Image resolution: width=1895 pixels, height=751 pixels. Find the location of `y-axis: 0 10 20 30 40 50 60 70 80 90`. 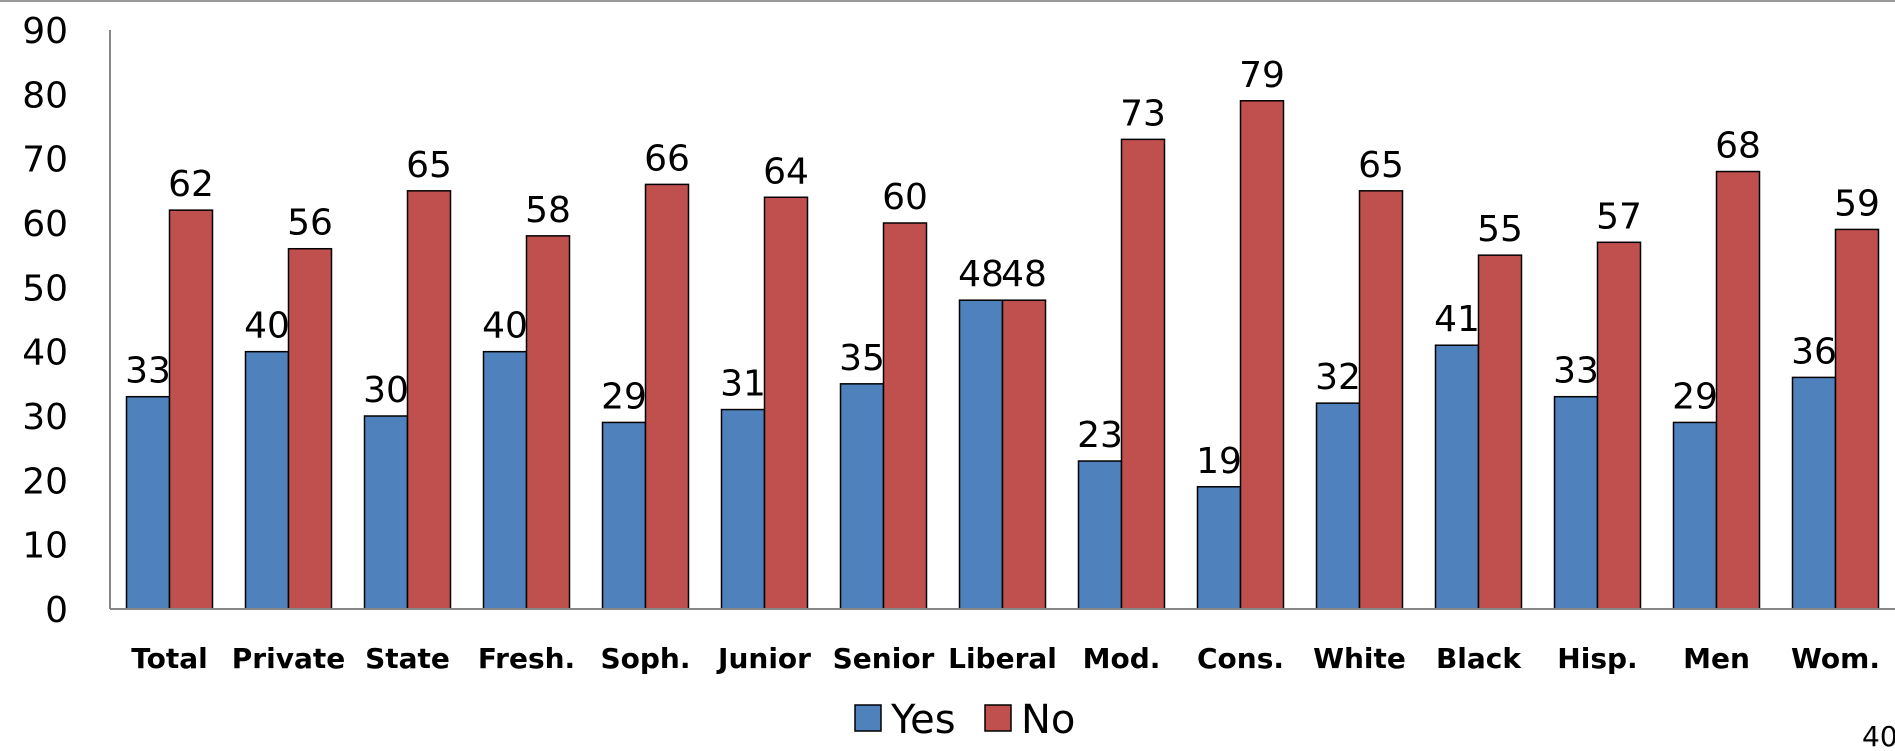

y-axis: 0 10 20 30 40 50 60 70 80 90 is located at coordinates (66, 321).